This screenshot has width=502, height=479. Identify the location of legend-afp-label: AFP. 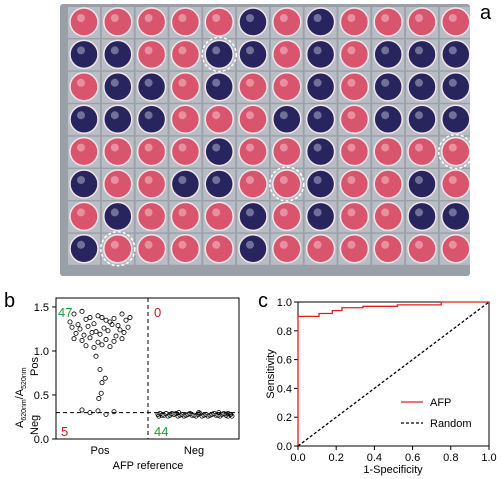
(440, 403).